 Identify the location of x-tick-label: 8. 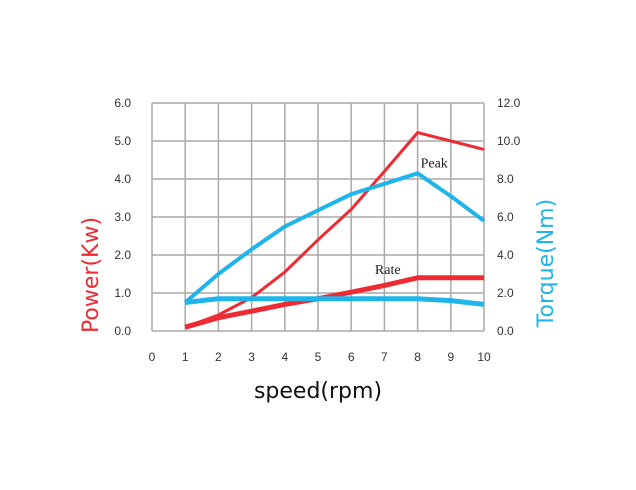
(417, 357).